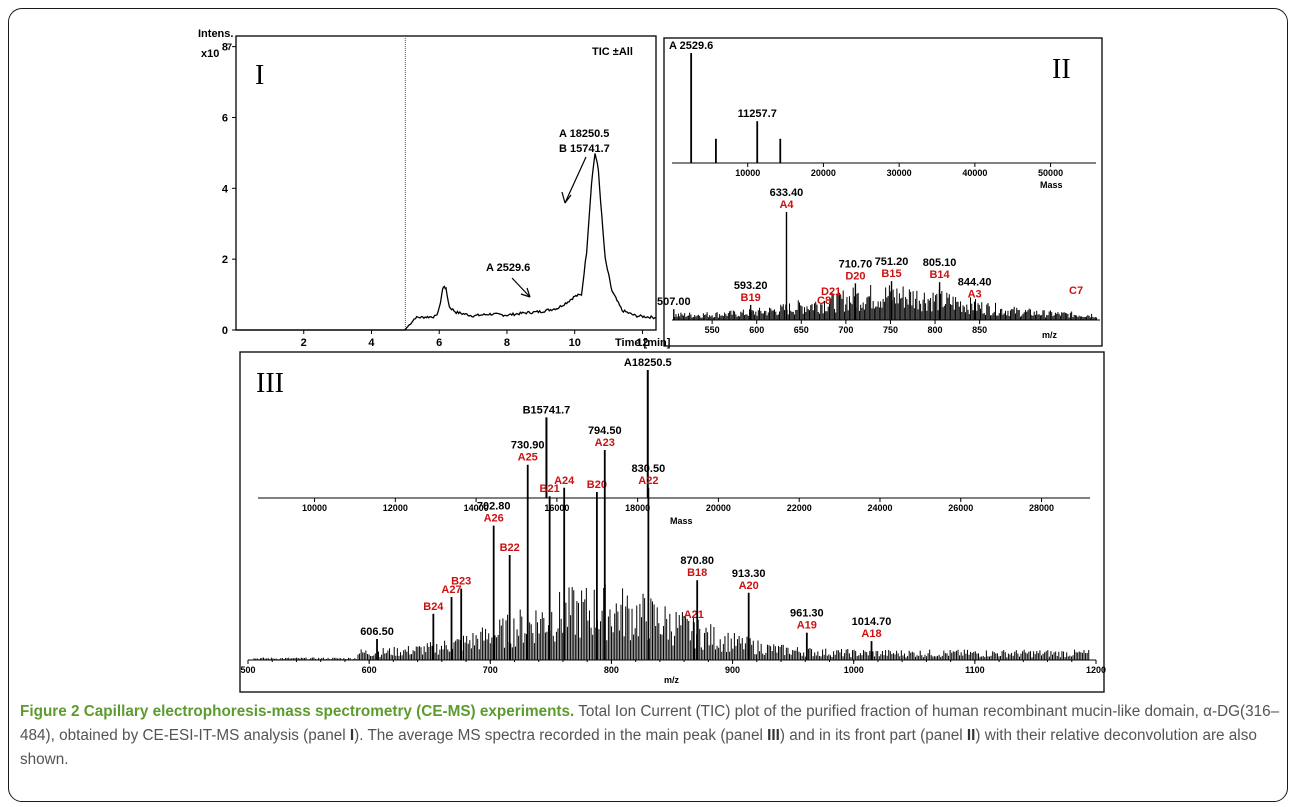 This screenshot has height=807, width=1292. I want to click on panel-ii-deconv-tick-label: 10000, so click(747, 173).